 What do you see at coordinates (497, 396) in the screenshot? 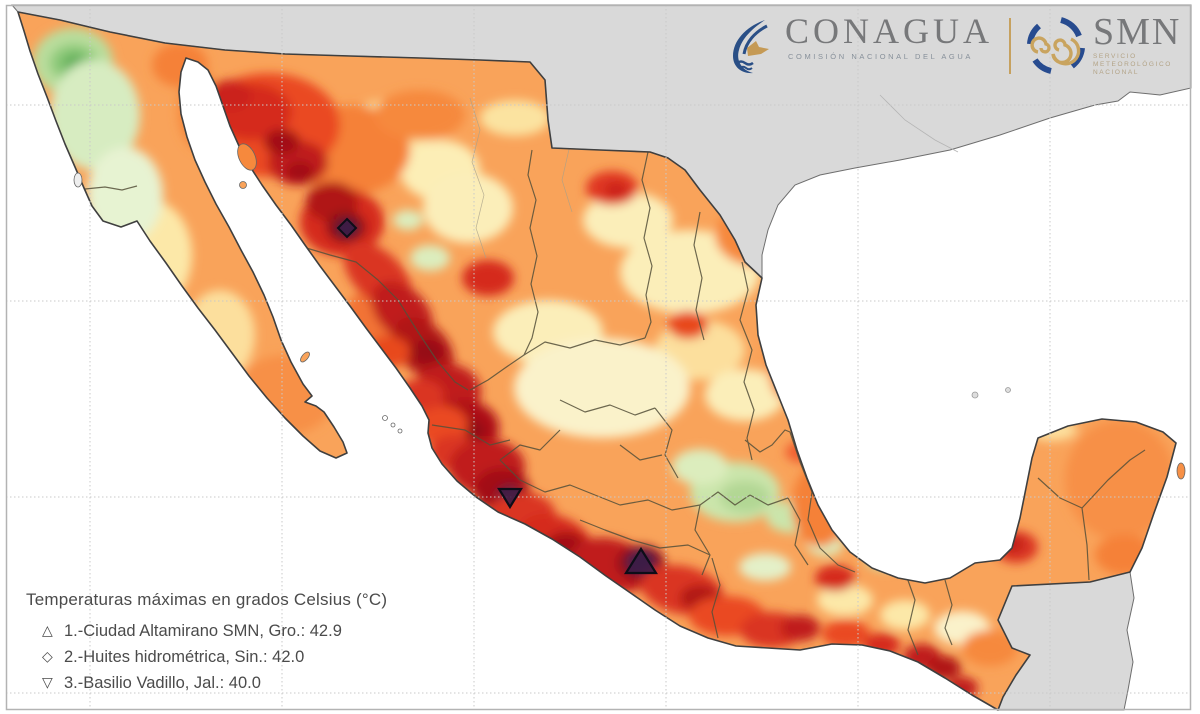
I see `station-markers` at bounding box center [497, 396].